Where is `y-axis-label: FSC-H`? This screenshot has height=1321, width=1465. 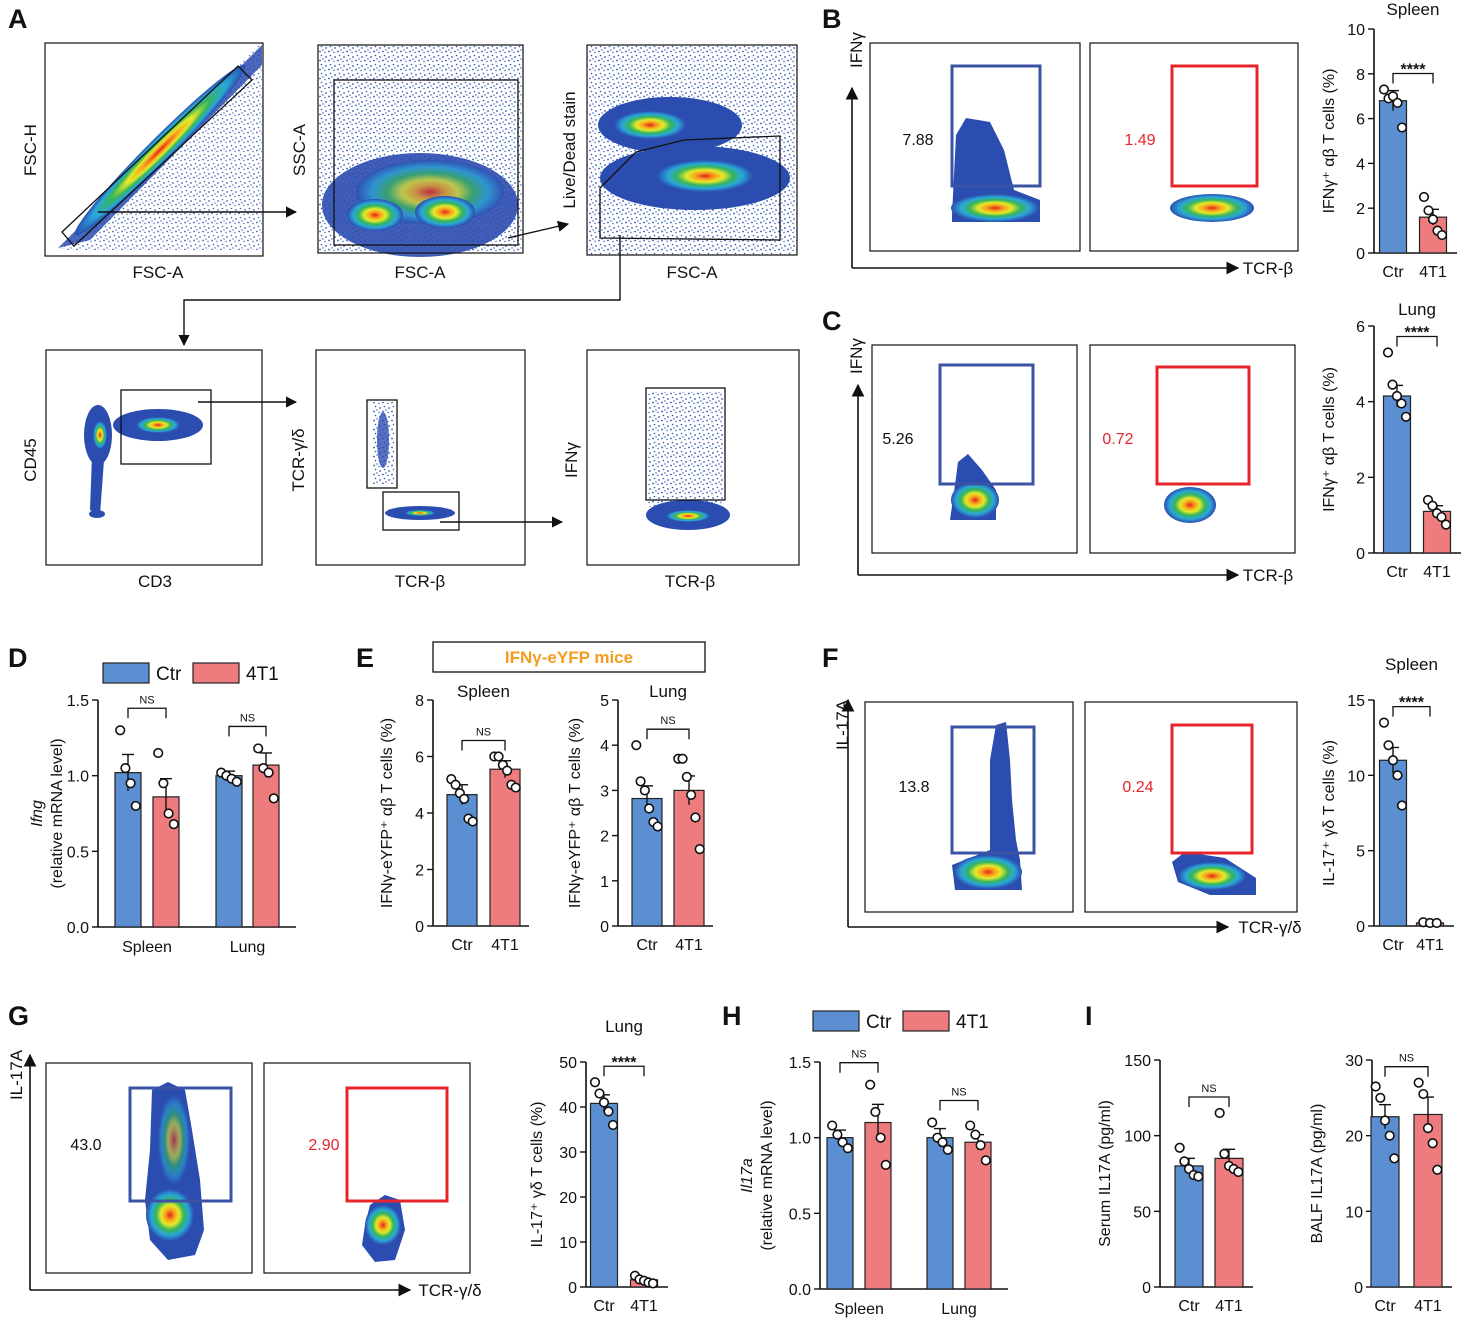
y-axis-label: FSC-H is located at coordinates (30, 150).